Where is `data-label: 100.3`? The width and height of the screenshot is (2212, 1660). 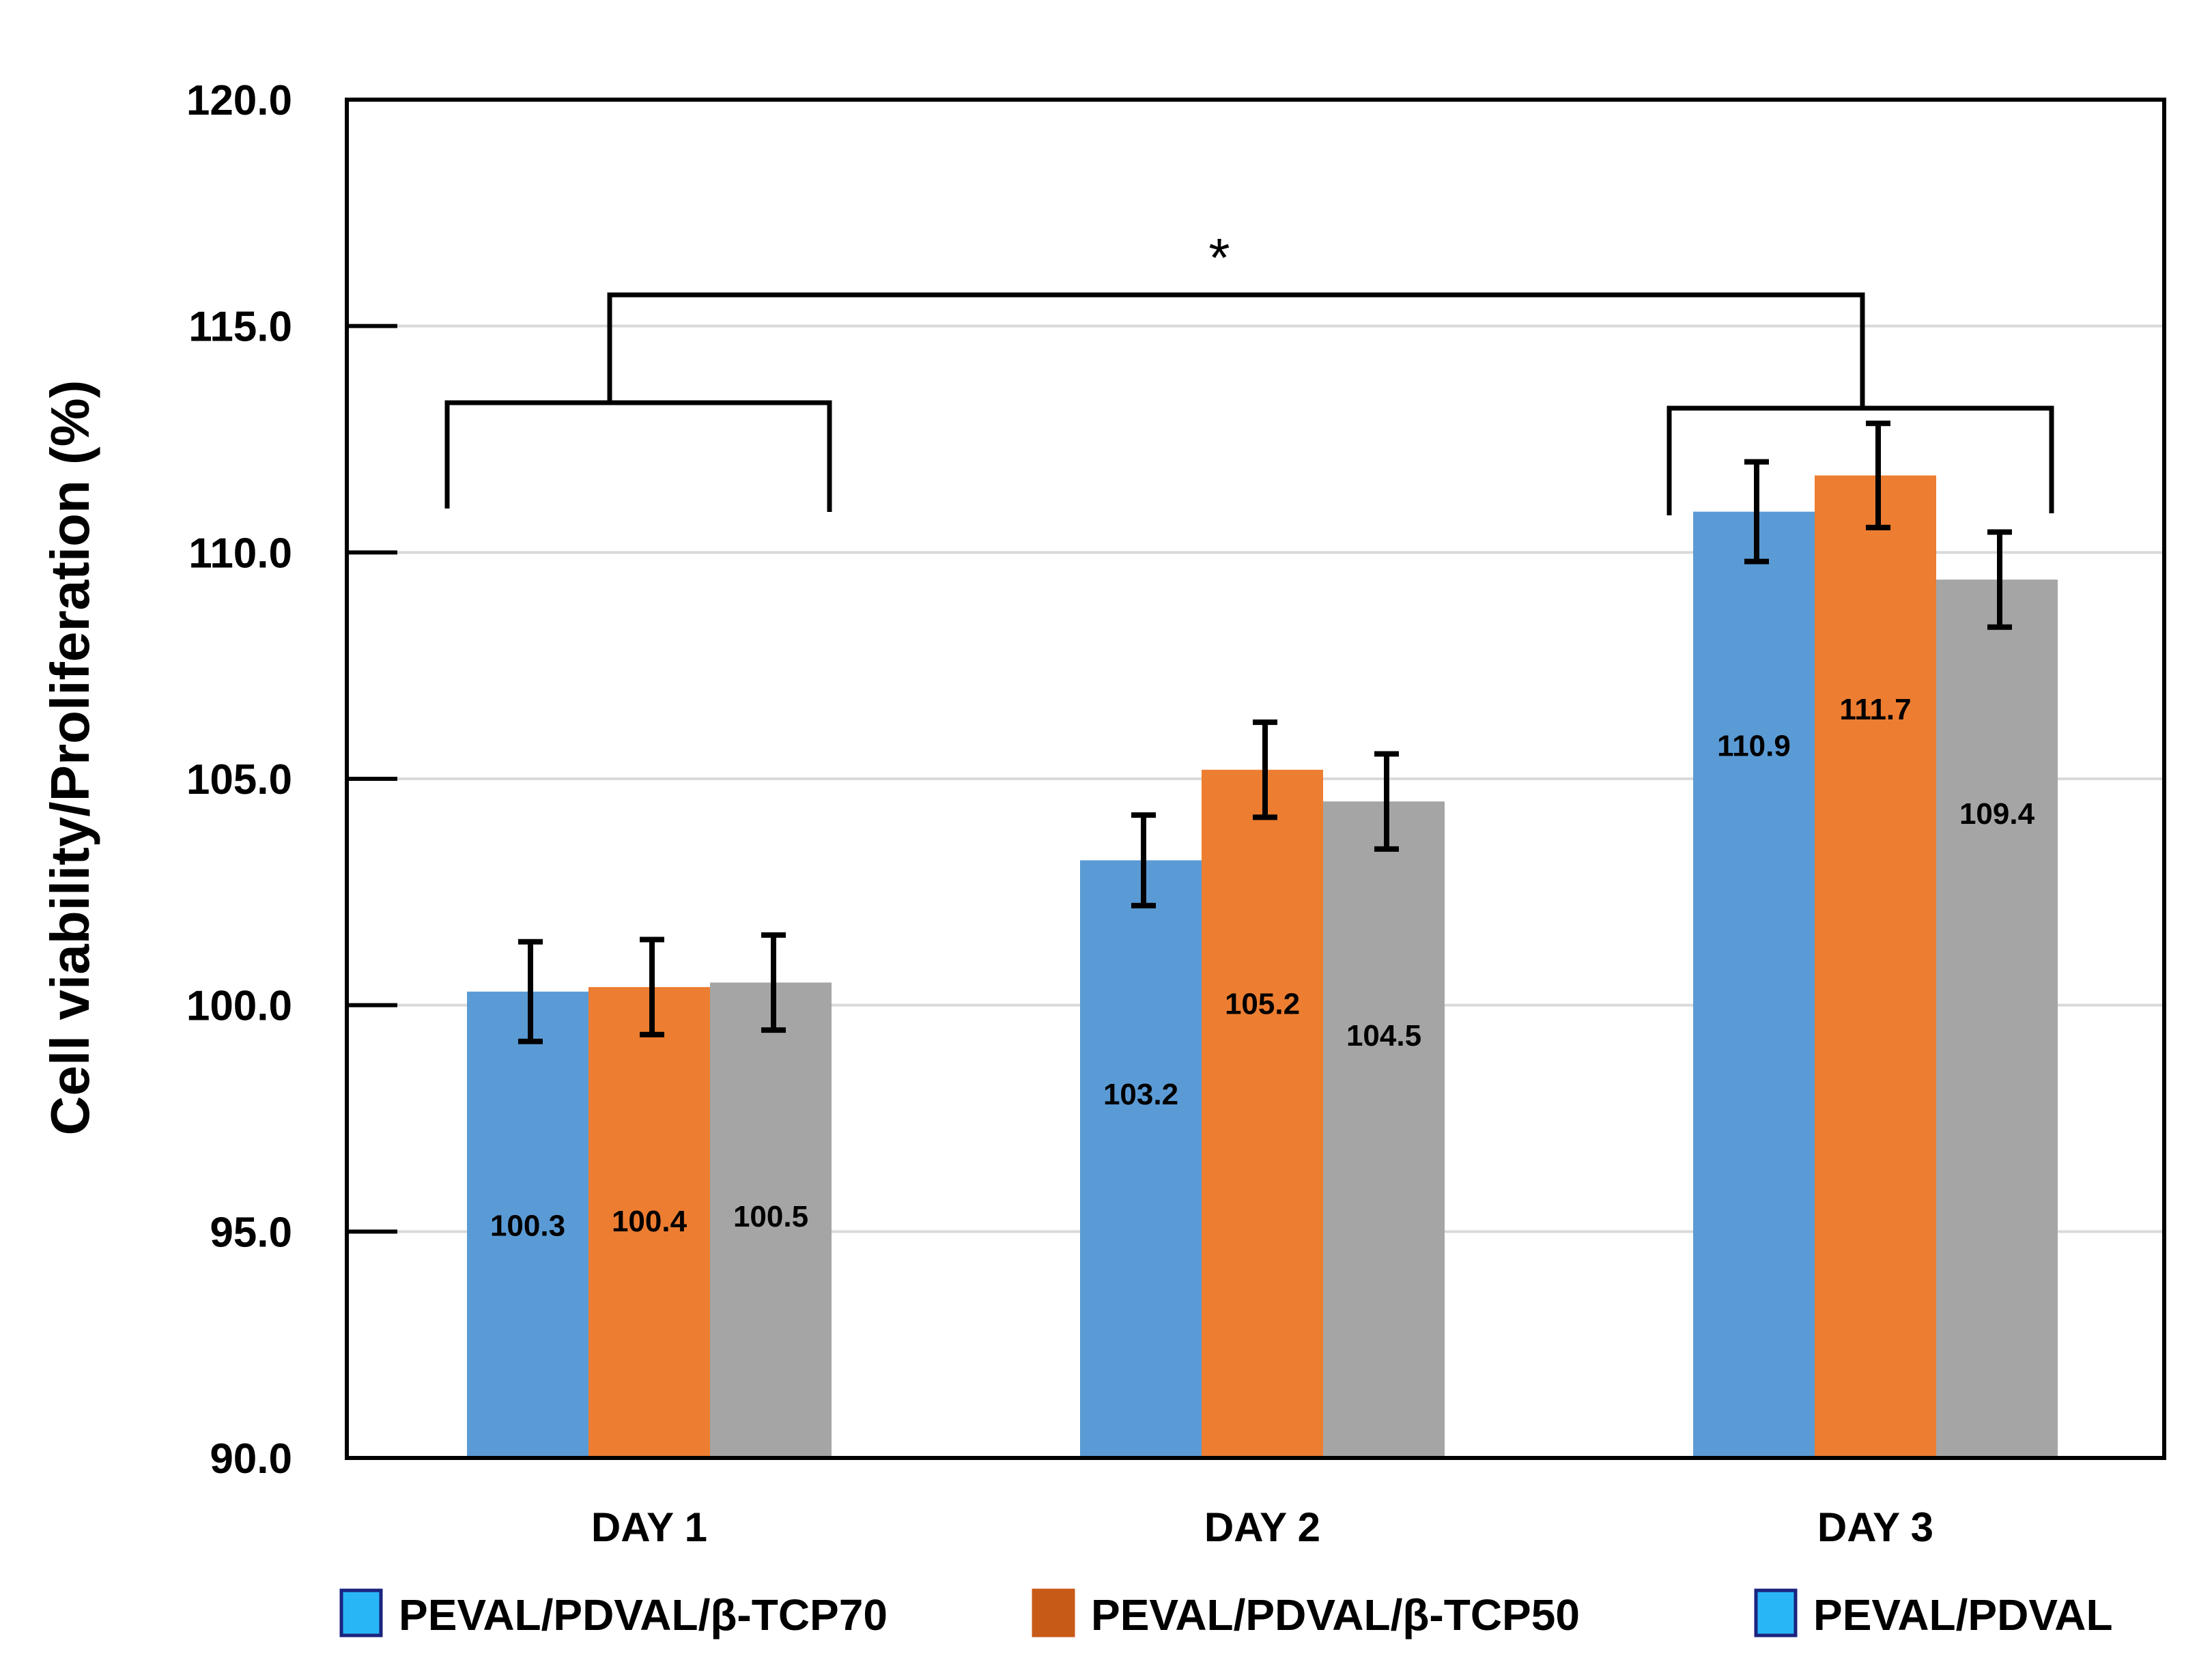
data-label: 100.3 is located at coordinates (527, 1225).